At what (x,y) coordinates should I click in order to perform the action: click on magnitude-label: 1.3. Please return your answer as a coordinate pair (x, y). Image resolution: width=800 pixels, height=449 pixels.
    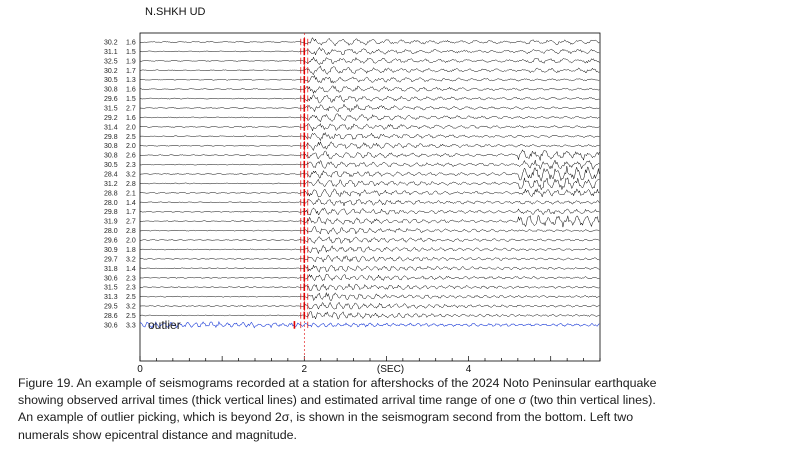
    Looking at the image, I should click on (131, 80).